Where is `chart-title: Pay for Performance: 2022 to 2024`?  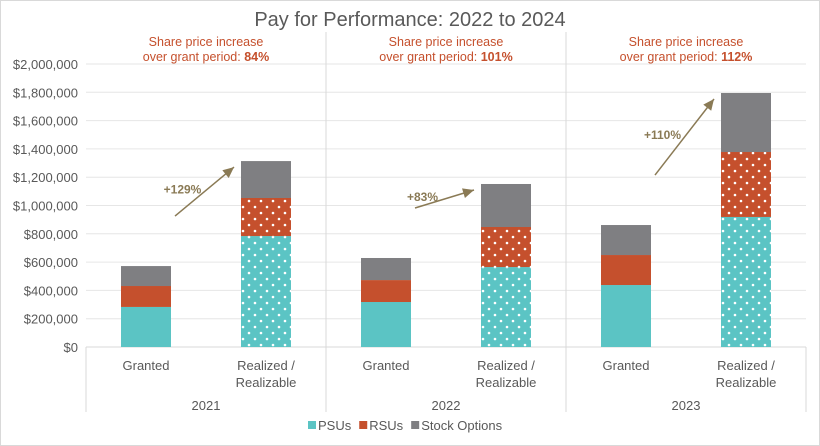 chart-title: Pay for Performance: 2022 to 2024 is located at coordinates (409, 20).